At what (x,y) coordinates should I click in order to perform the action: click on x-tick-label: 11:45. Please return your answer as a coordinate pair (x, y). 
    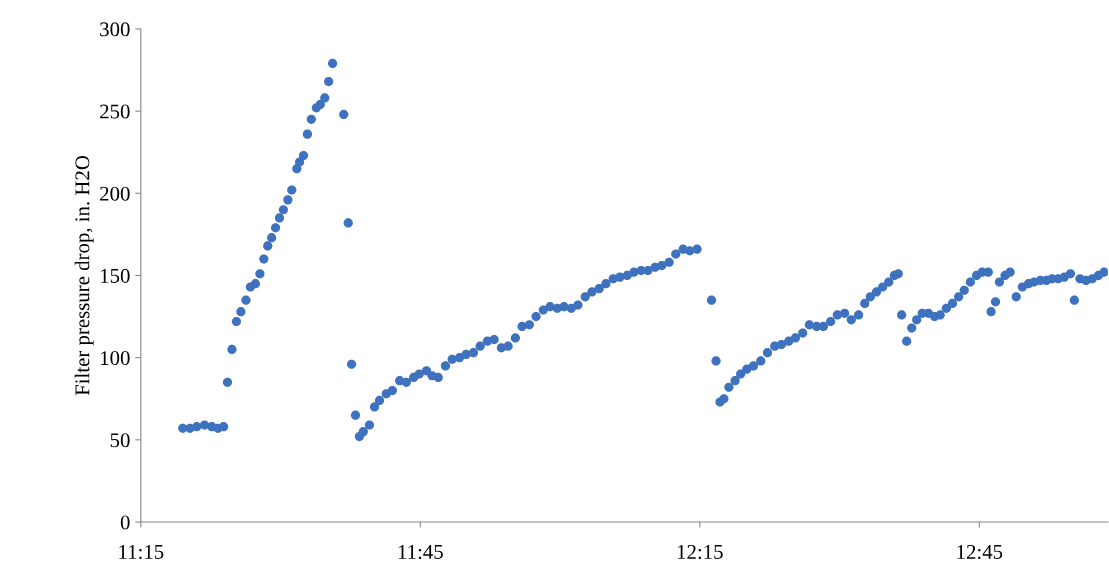
    Looking at the image, I should click on (420, 551).